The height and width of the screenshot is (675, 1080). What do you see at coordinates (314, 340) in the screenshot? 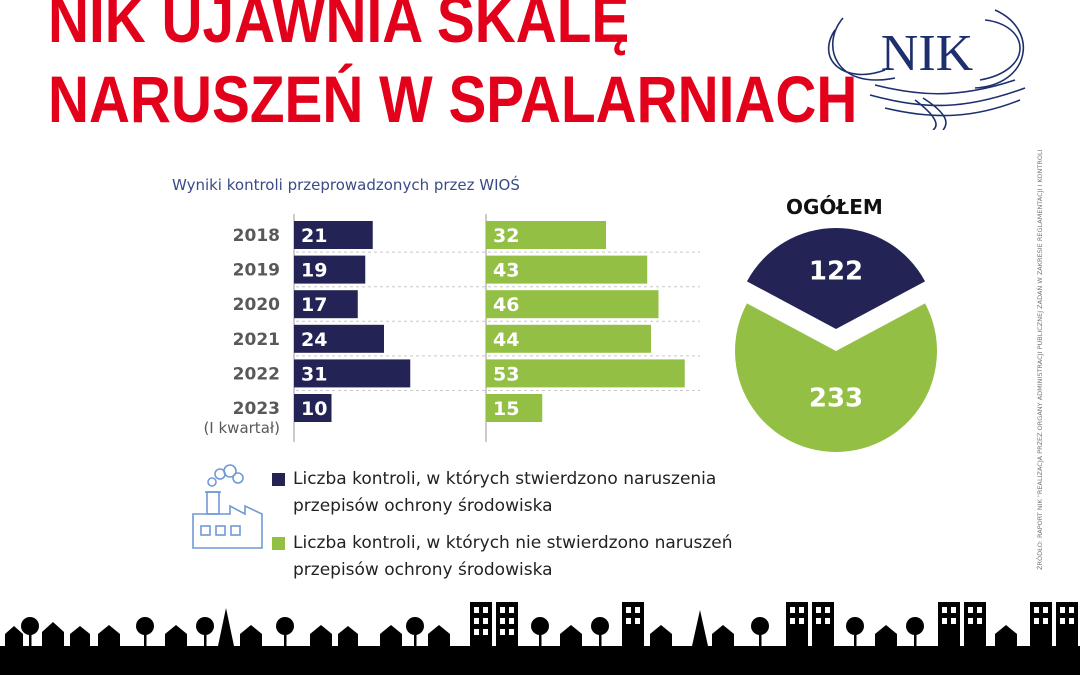
I see `bar-value-label: 24` at bounding box center [314, 340].